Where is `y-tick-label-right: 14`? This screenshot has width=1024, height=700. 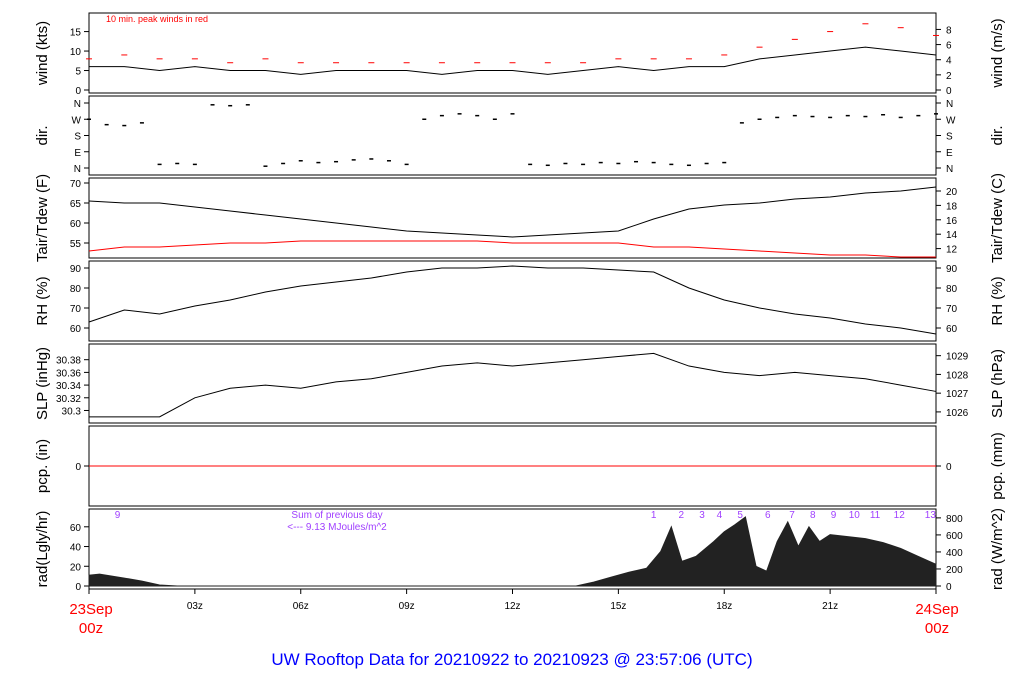
y-tick-label-right: 14 is located at coordinates (952, 235).